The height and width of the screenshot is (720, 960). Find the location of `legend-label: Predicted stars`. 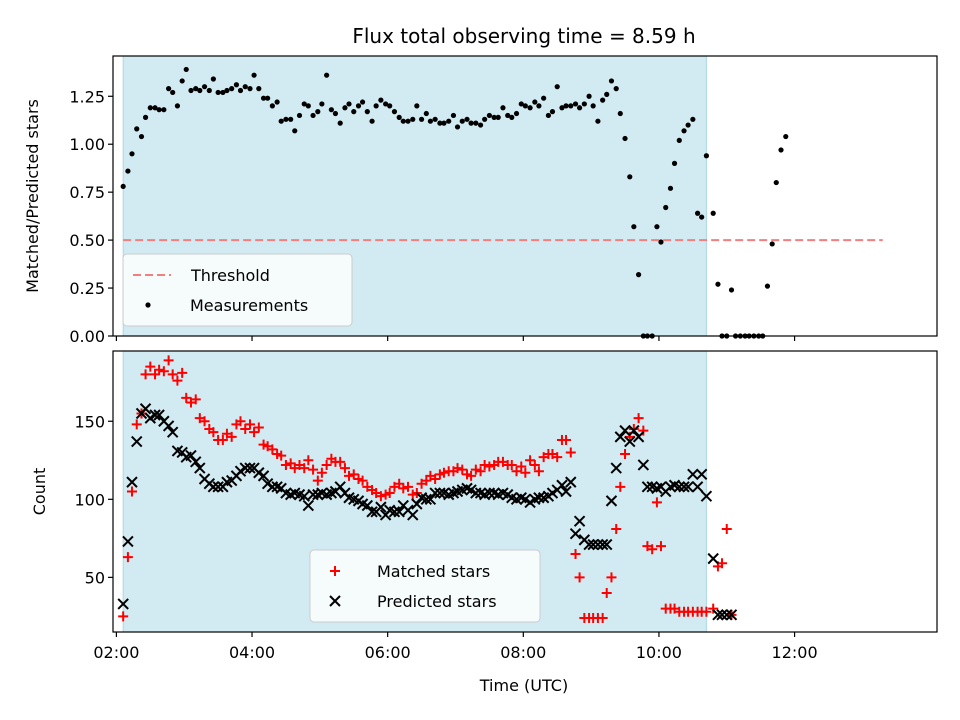

legend-label: Predicted stars is located at coordinates (437, 601).